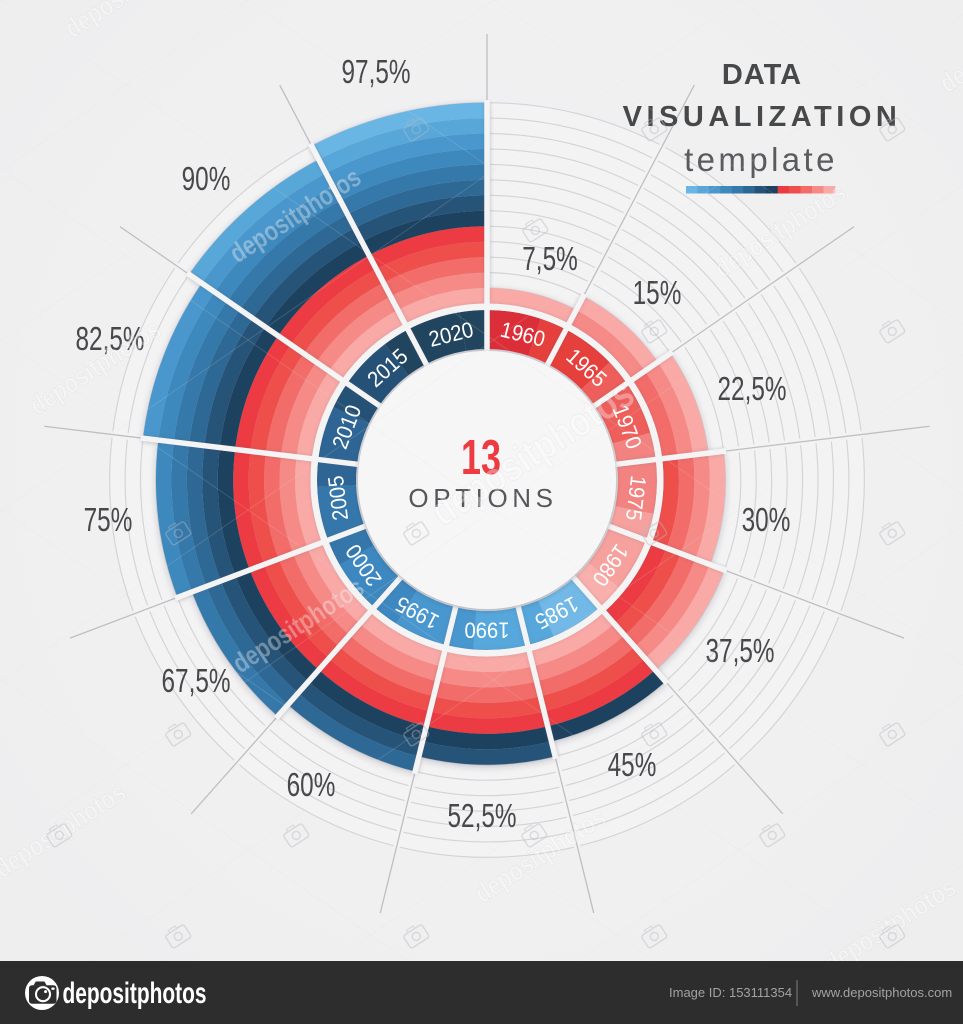 The width and height of the screenshot is (963, 1024). What do you see at coordinates (376, 71) in the screenshot?
I see `svg-text: 97,5%` at bounding box center [376, 71].